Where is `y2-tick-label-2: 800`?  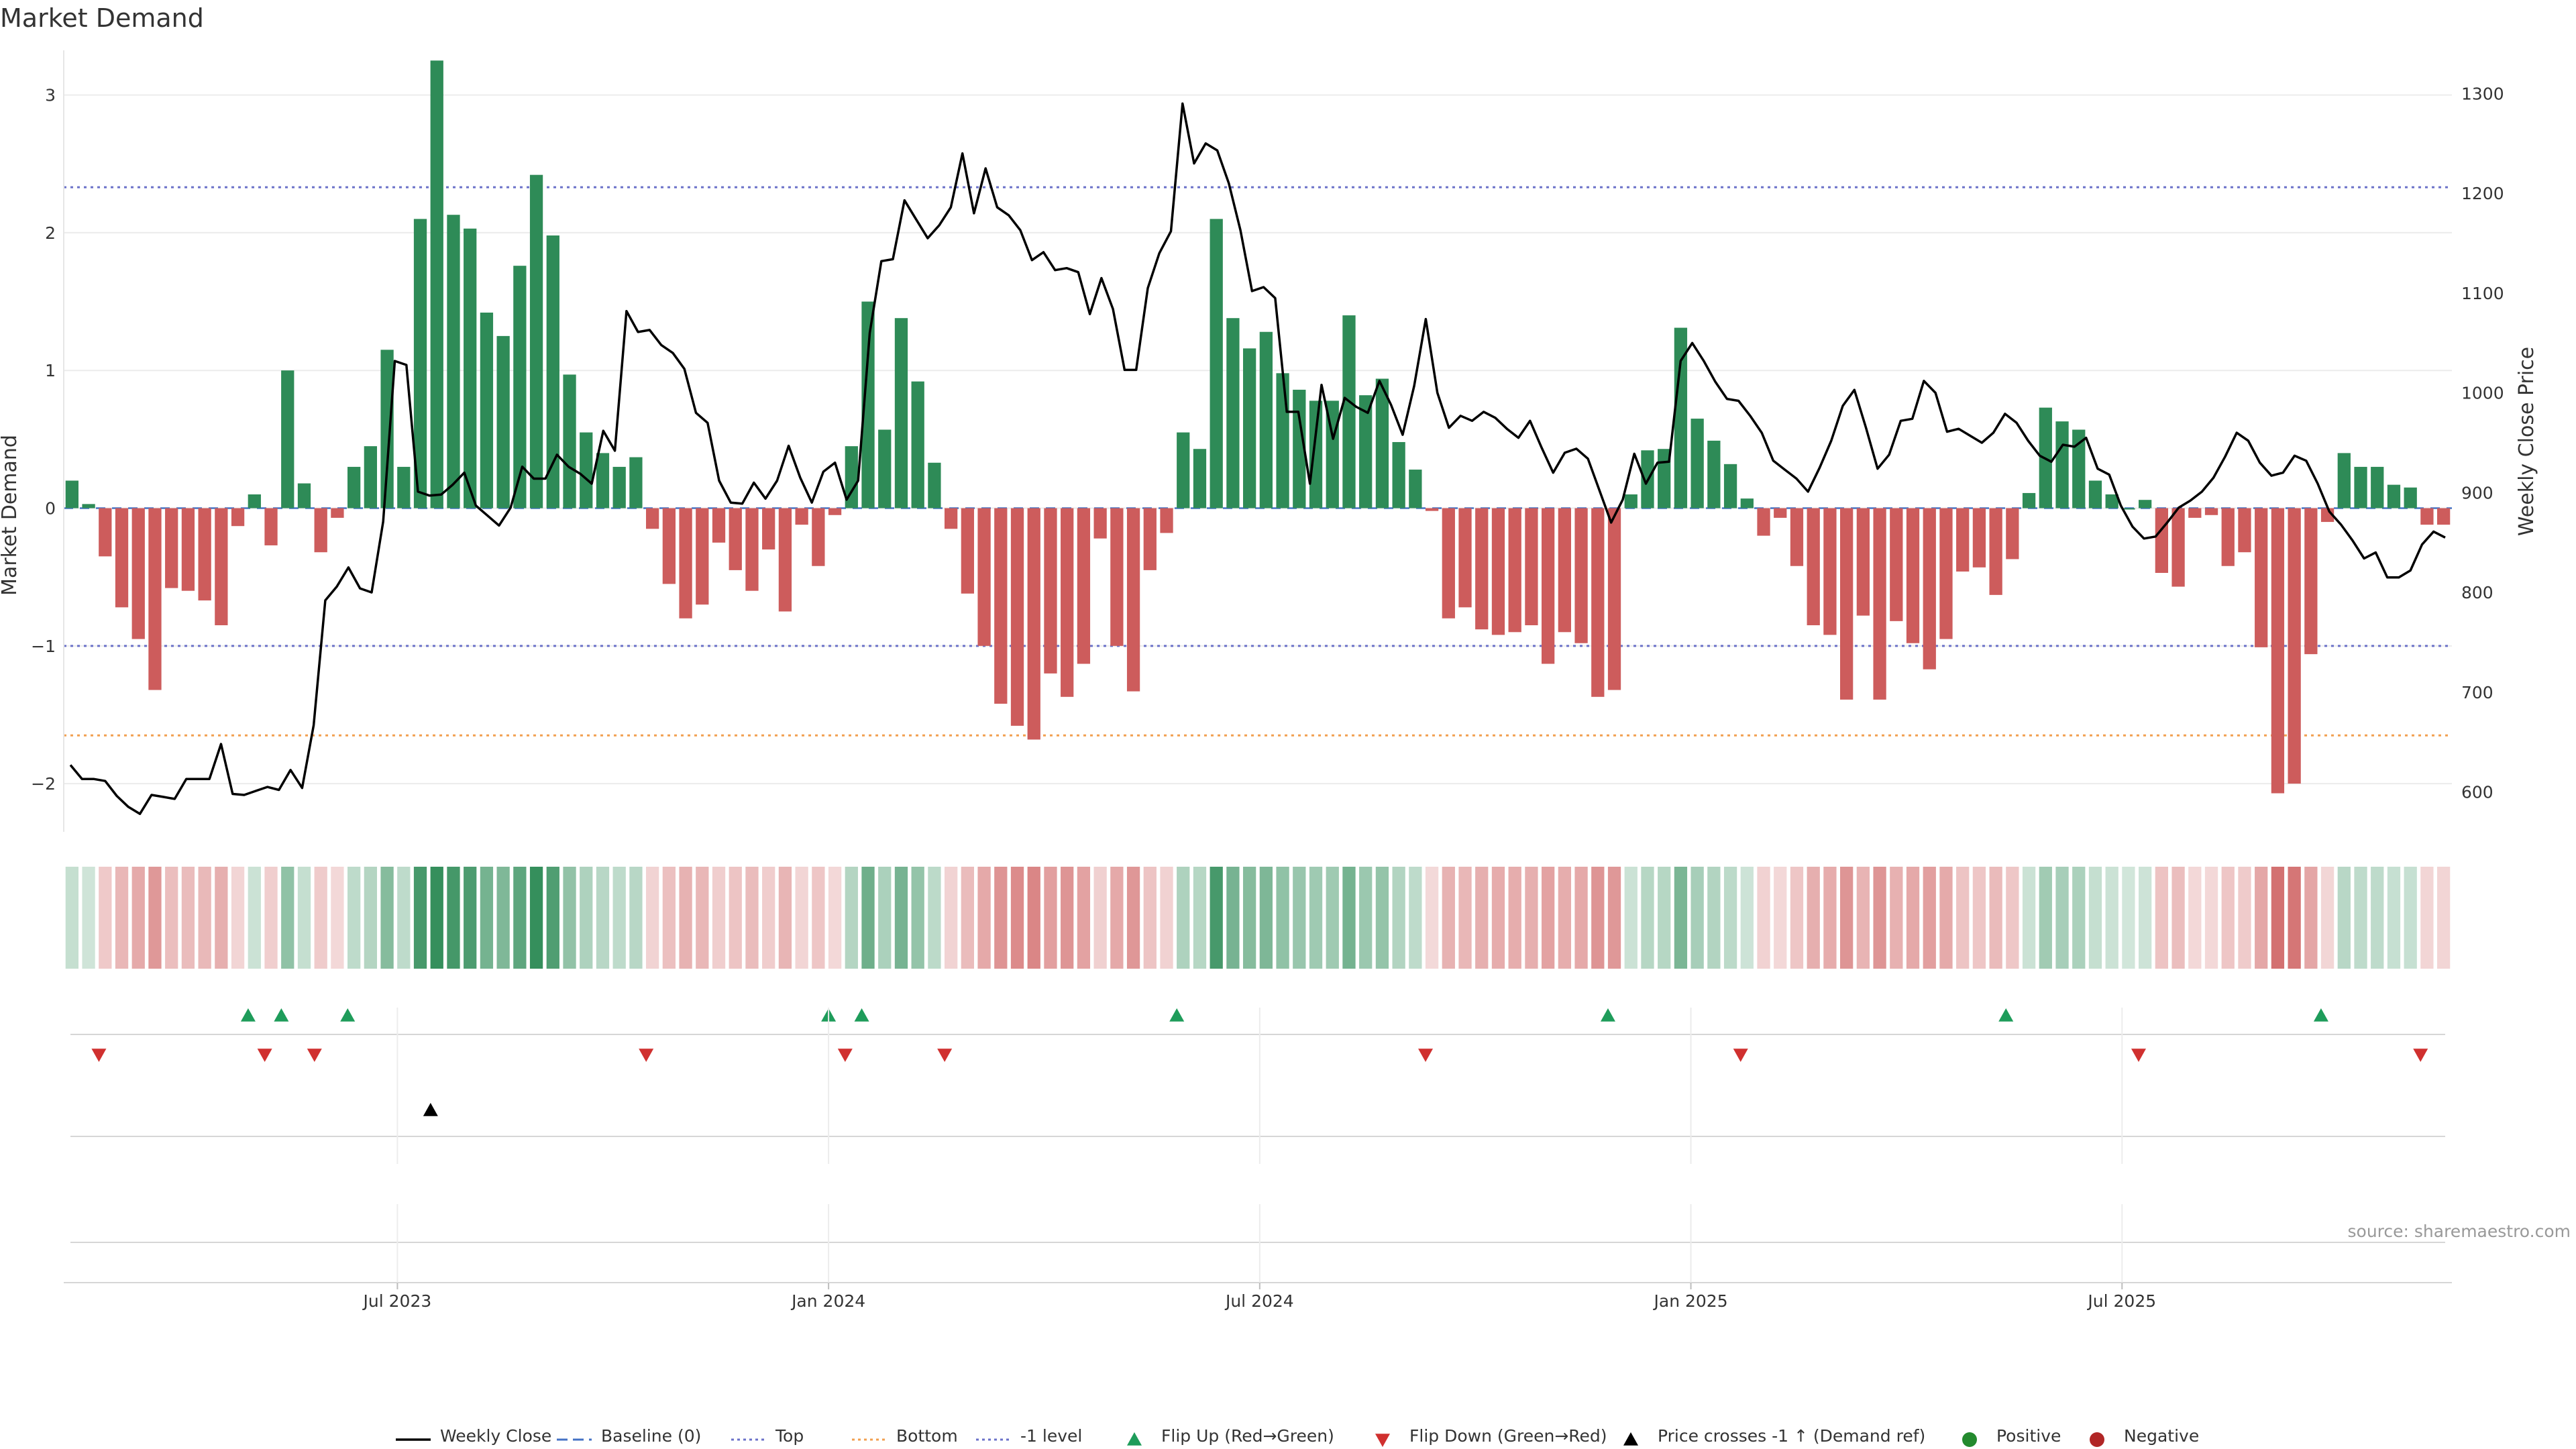
y2-tick-label-2: 800 is located at coordinates (2477, 592).